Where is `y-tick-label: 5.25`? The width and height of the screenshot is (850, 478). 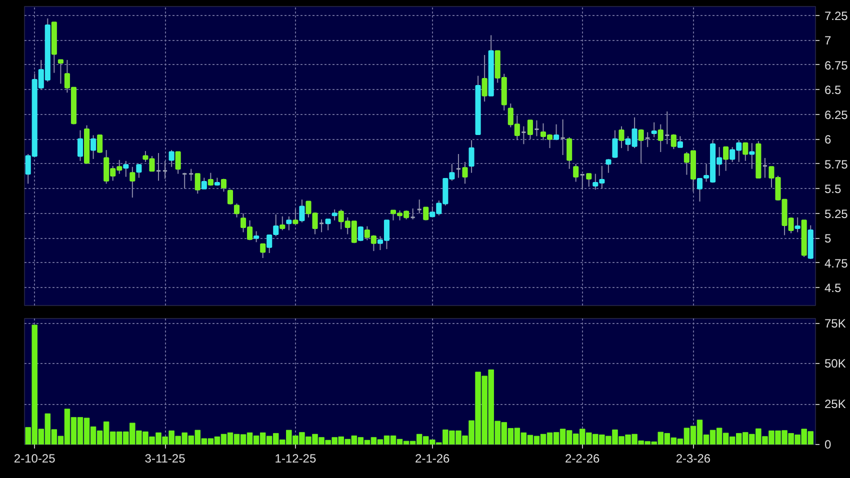
y-tick-label: 5.25 is located at coordinates (836, 213).